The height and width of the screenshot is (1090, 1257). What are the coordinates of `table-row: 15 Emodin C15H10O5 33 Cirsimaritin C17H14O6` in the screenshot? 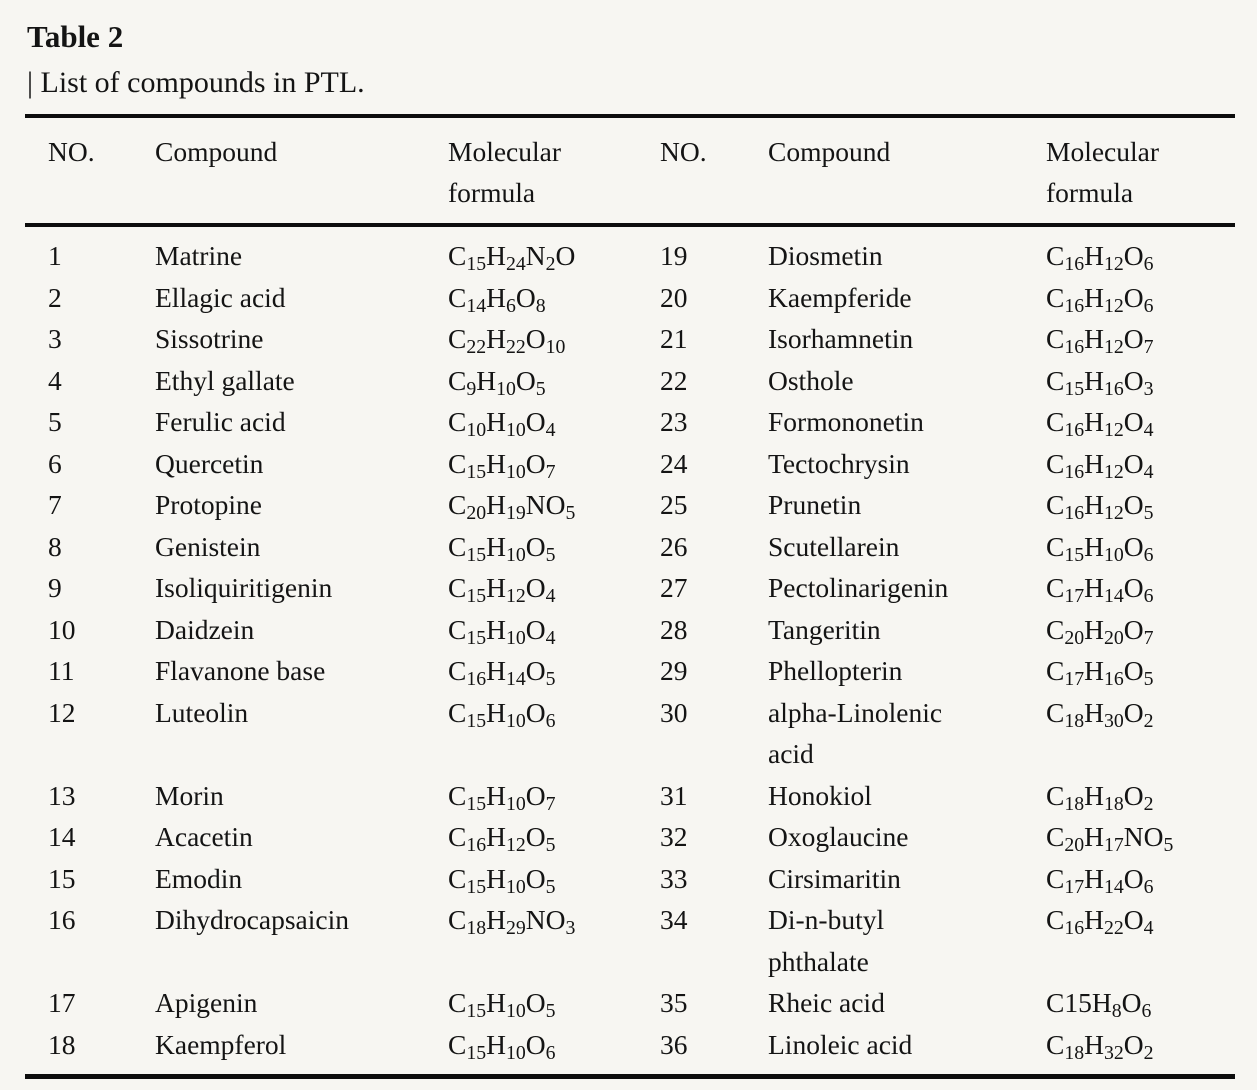 It's located at (630, 879).